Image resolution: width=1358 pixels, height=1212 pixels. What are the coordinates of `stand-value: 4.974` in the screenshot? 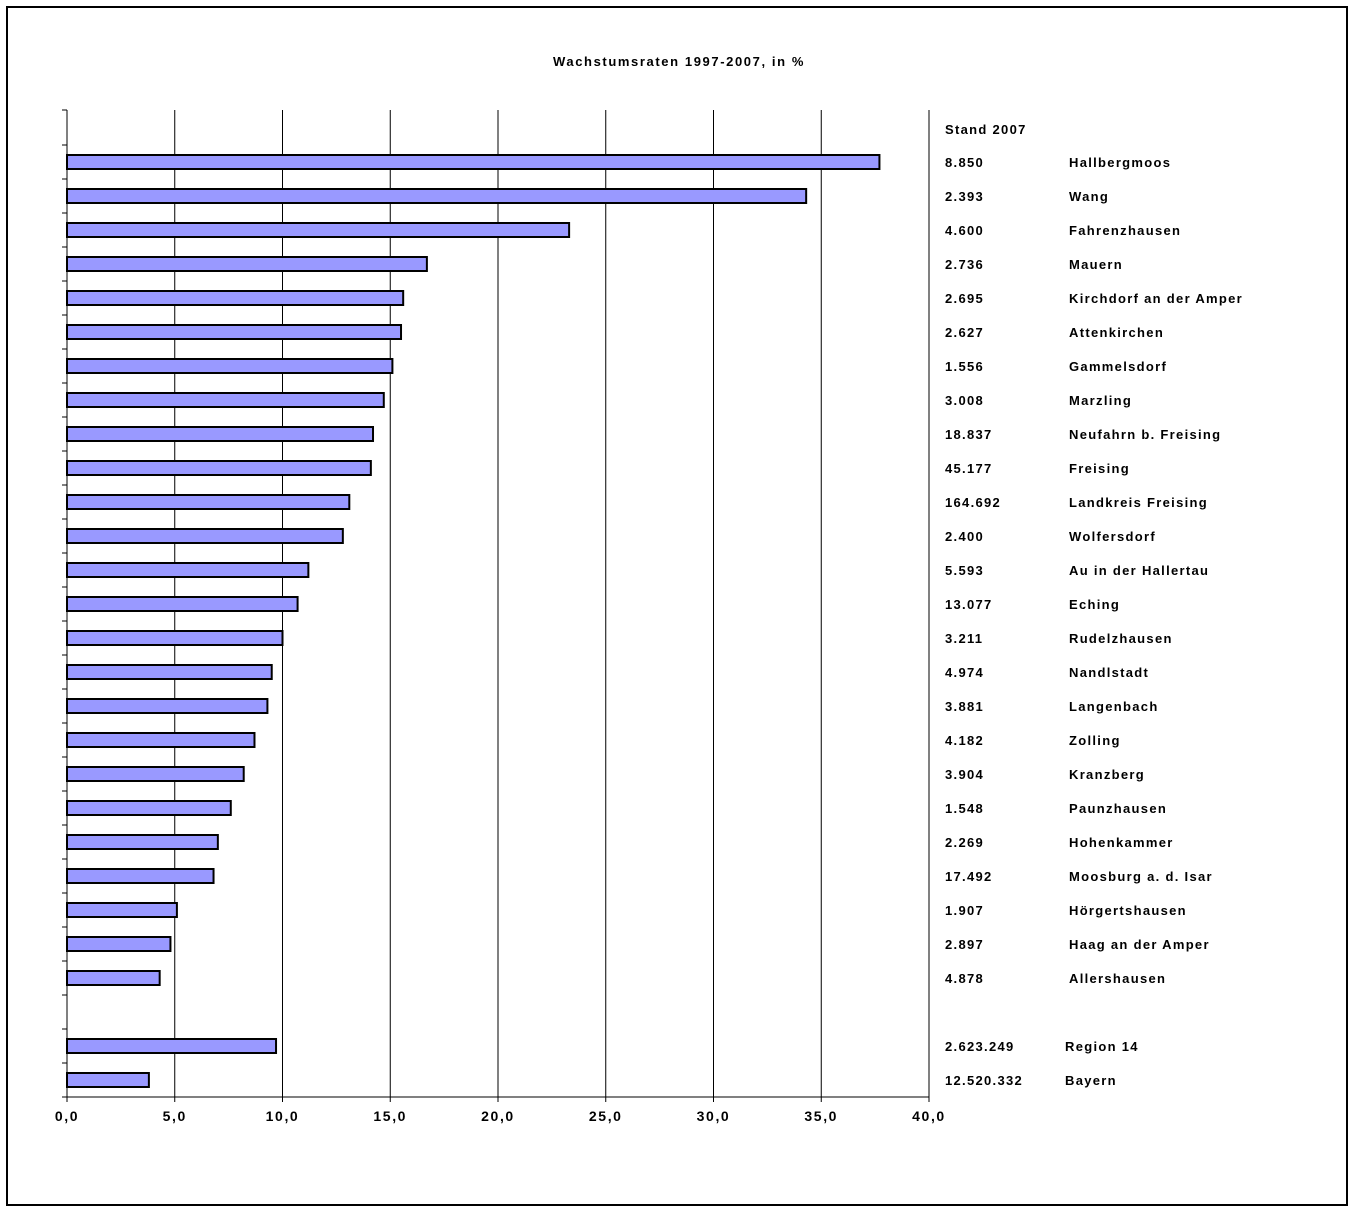 It's located at (964, 672).